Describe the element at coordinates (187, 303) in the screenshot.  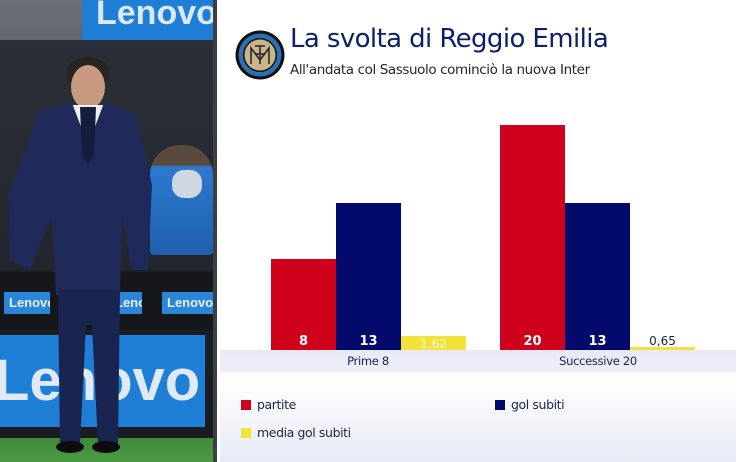
I see `sponsor-small-3: Lenovo` at that location.